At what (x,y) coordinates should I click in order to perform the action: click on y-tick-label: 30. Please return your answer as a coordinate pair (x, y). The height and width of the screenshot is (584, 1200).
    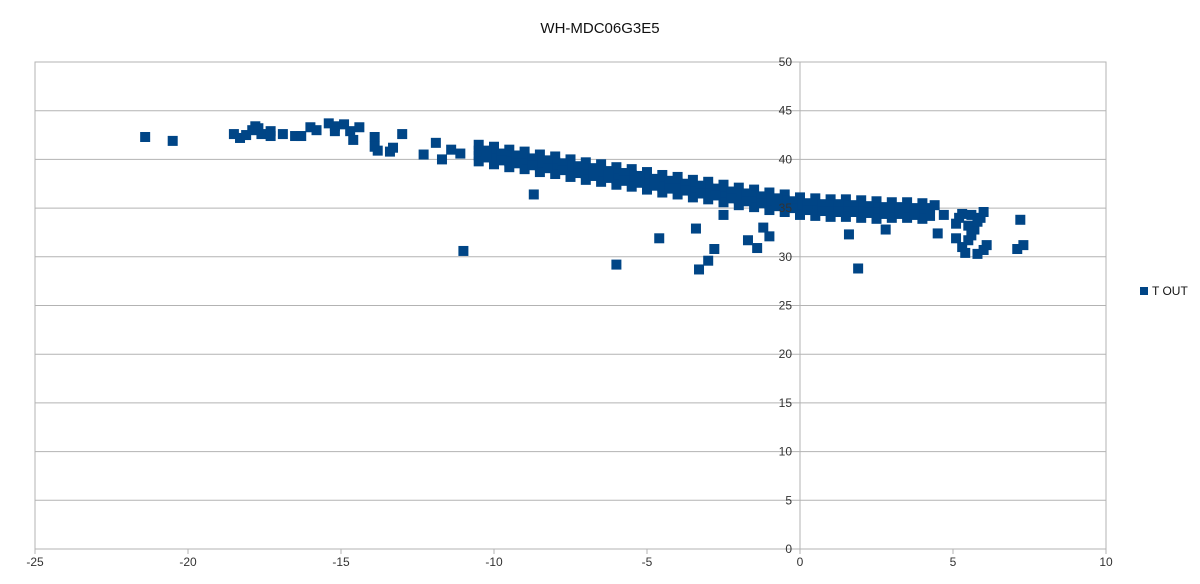
    Looking at the image, I should click on (786, 257).